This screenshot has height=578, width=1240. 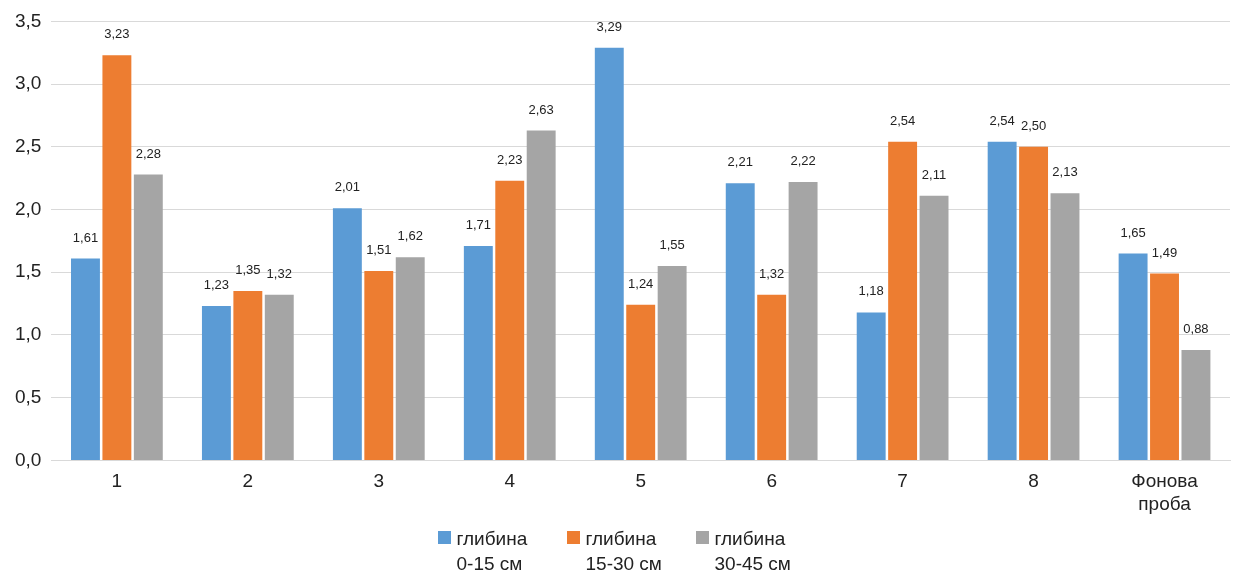 What do you see at coordinates (478, 224) in the screenshot?
I see `data-label: 1,71` at bounding box center [478, 224].